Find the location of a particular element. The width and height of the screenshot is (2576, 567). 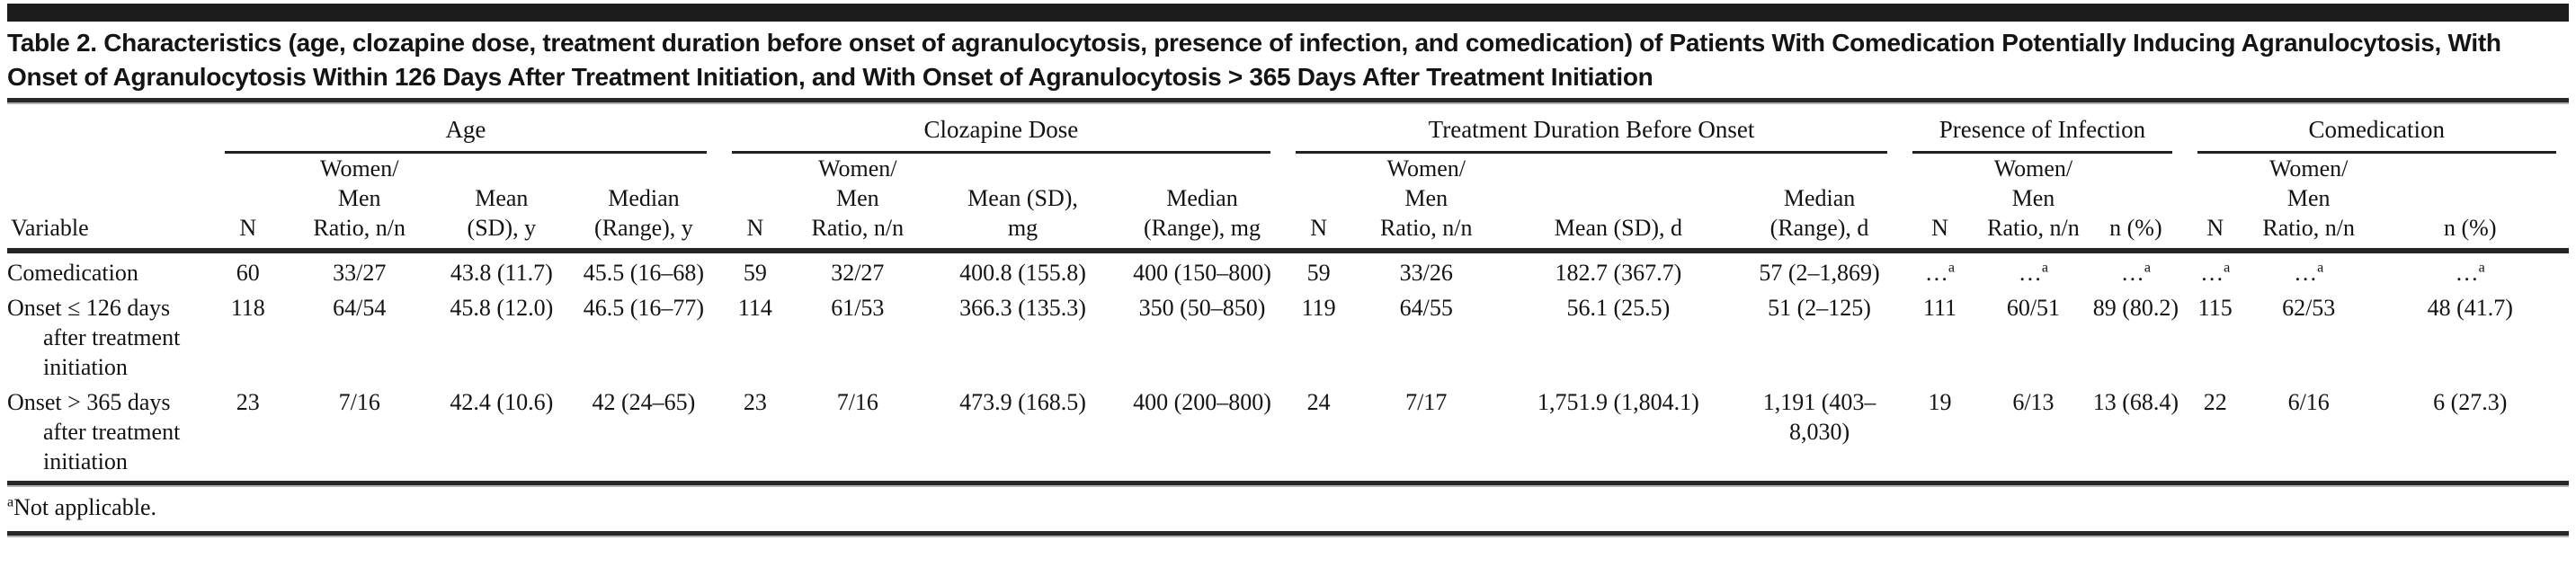

table-cell: 6/13 is located at coordinates (2034, 402).